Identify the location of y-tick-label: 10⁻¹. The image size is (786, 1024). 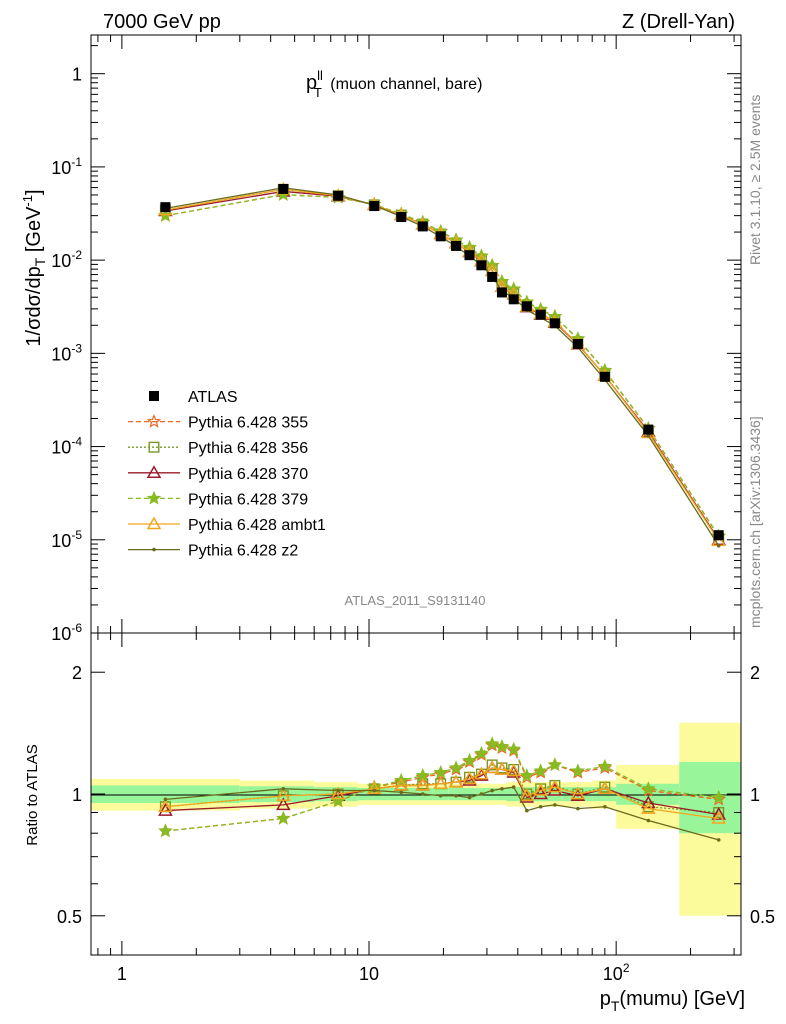
(66, 166).